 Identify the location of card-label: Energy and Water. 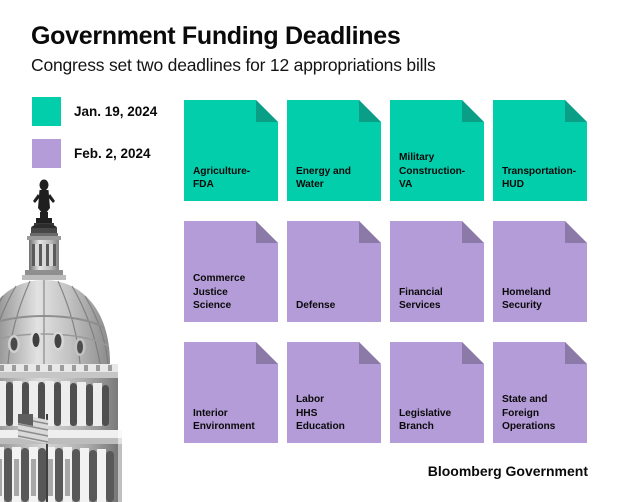
(323, 178).